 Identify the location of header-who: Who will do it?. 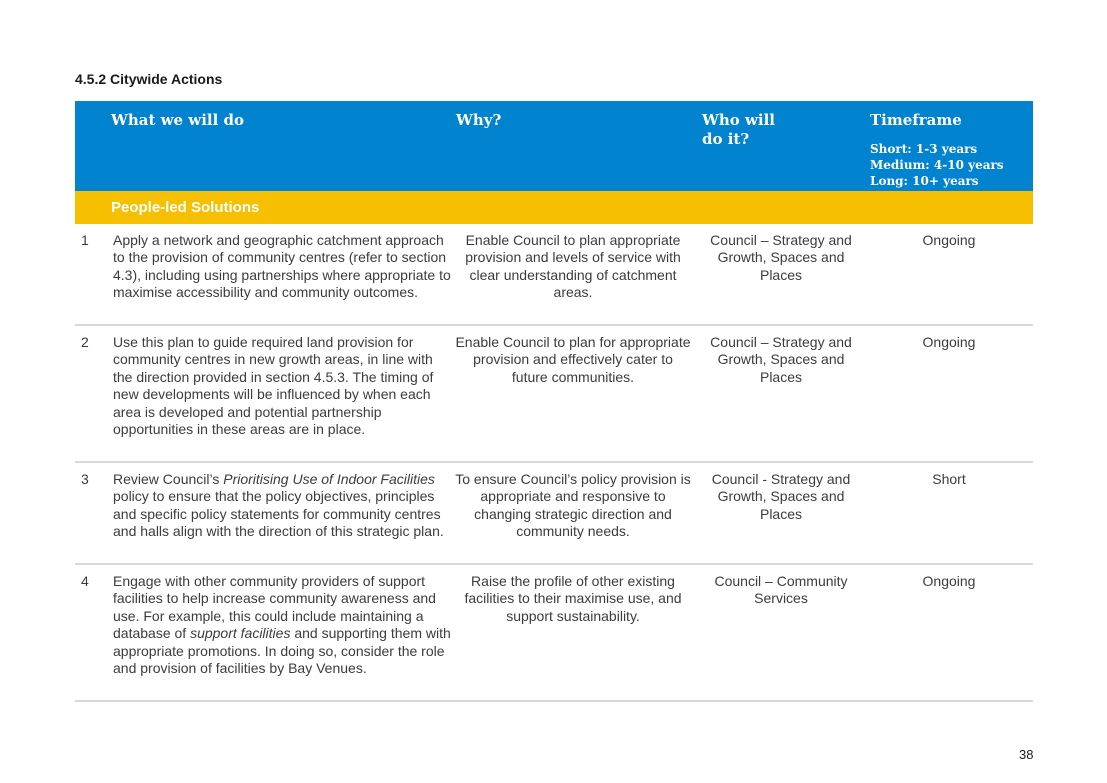
(738, 129).